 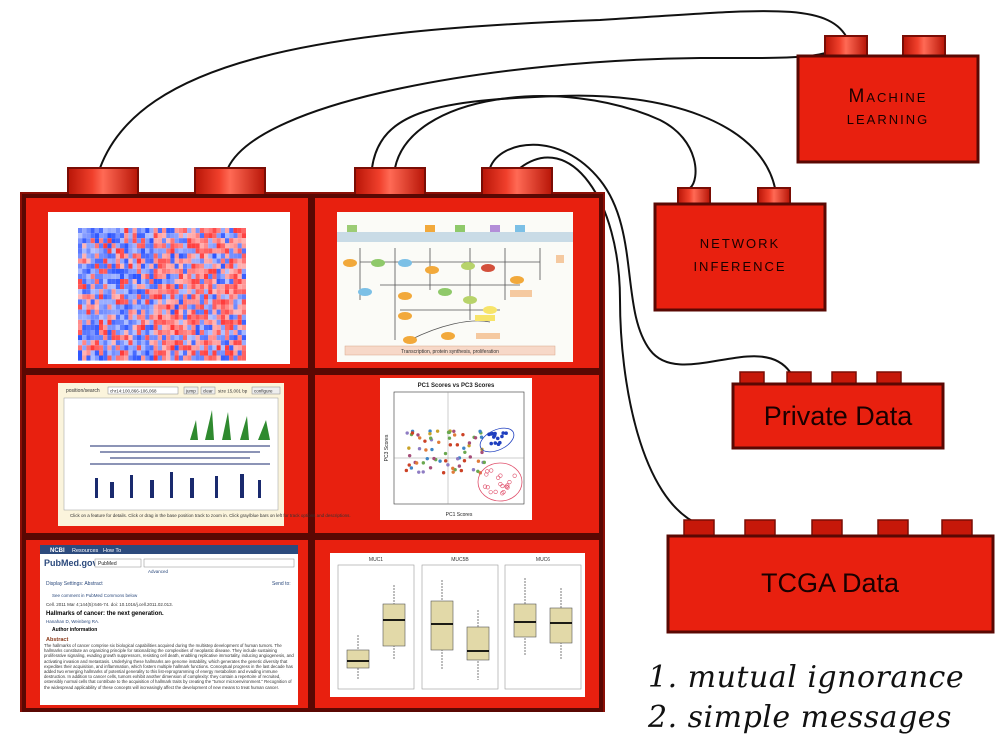 What do you see at coordinates (118, 563) in the screenshot?
I see `pubmed-db-select` at bounding box center [118, 563].